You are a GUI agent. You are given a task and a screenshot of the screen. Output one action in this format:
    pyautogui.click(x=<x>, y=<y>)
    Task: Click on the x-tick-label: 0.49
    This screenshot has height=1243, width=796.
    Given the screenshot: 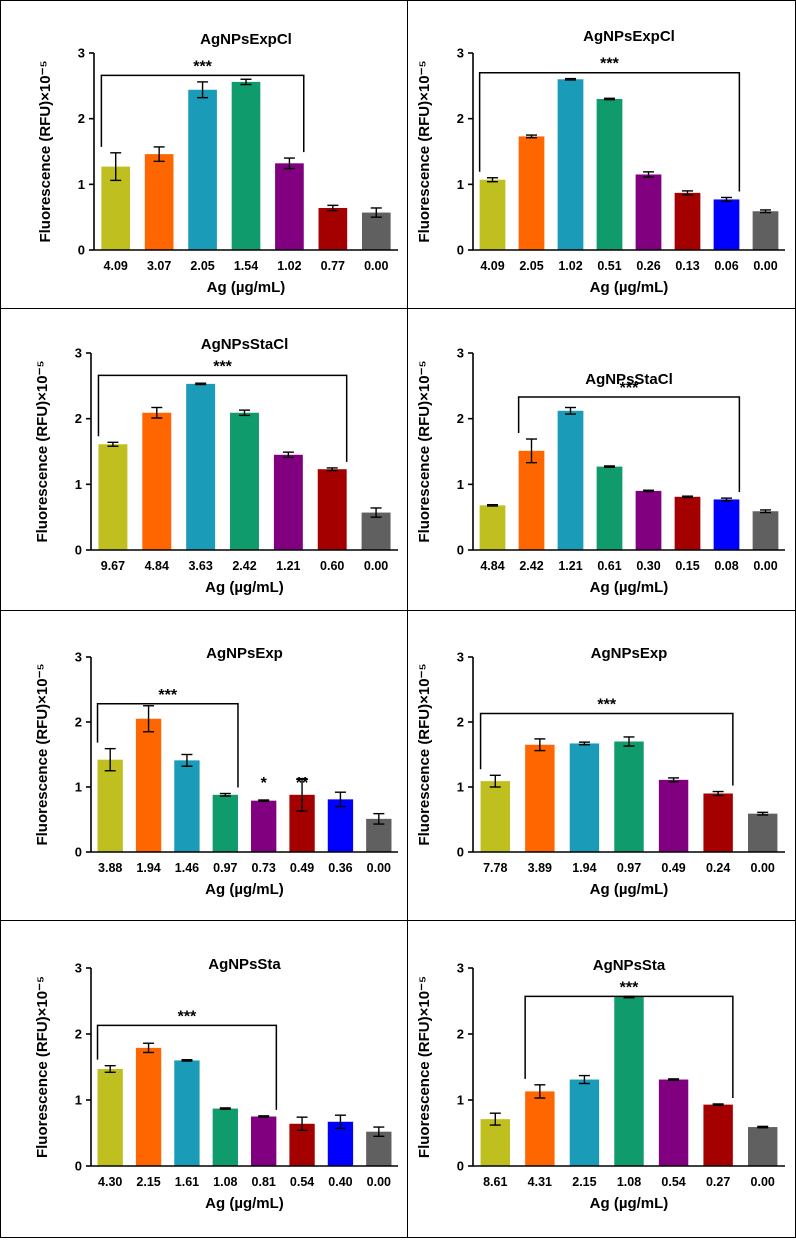 What is the action you would take?
    pyautogui.click(x=302, y=868)
    